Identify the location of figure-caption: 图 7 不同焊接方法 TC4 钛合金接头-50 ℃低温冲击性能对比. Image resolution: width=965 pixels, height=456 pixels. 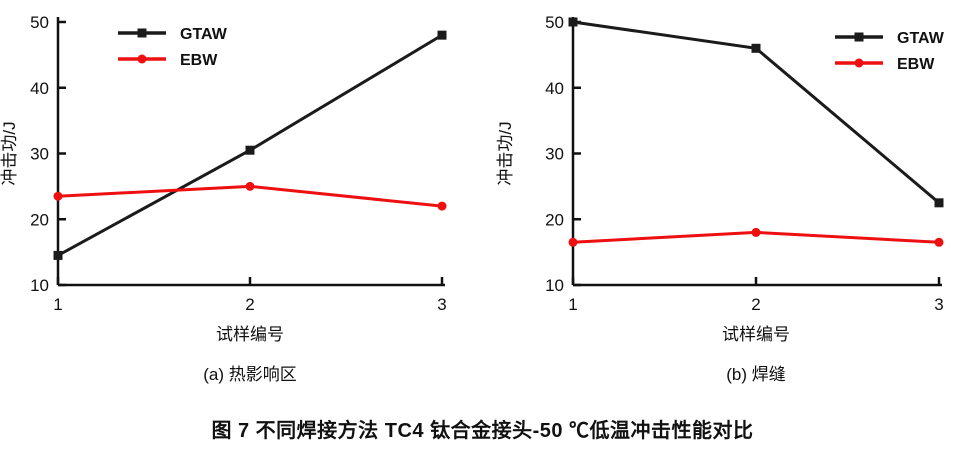
(482, 431).